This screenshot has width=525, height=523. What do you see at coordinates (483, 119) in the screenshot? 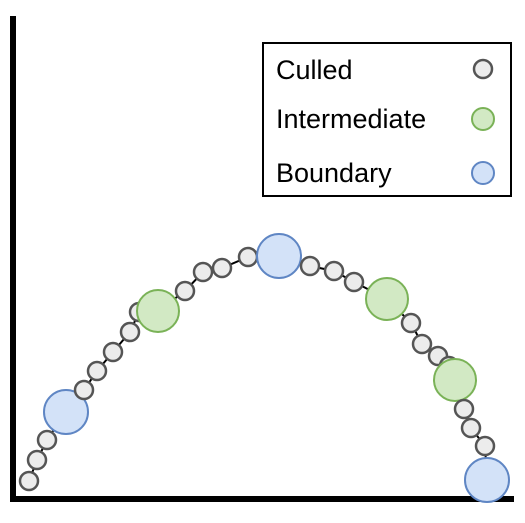
I see `intermediate-legend-marker` at bounding box center [483, 119].